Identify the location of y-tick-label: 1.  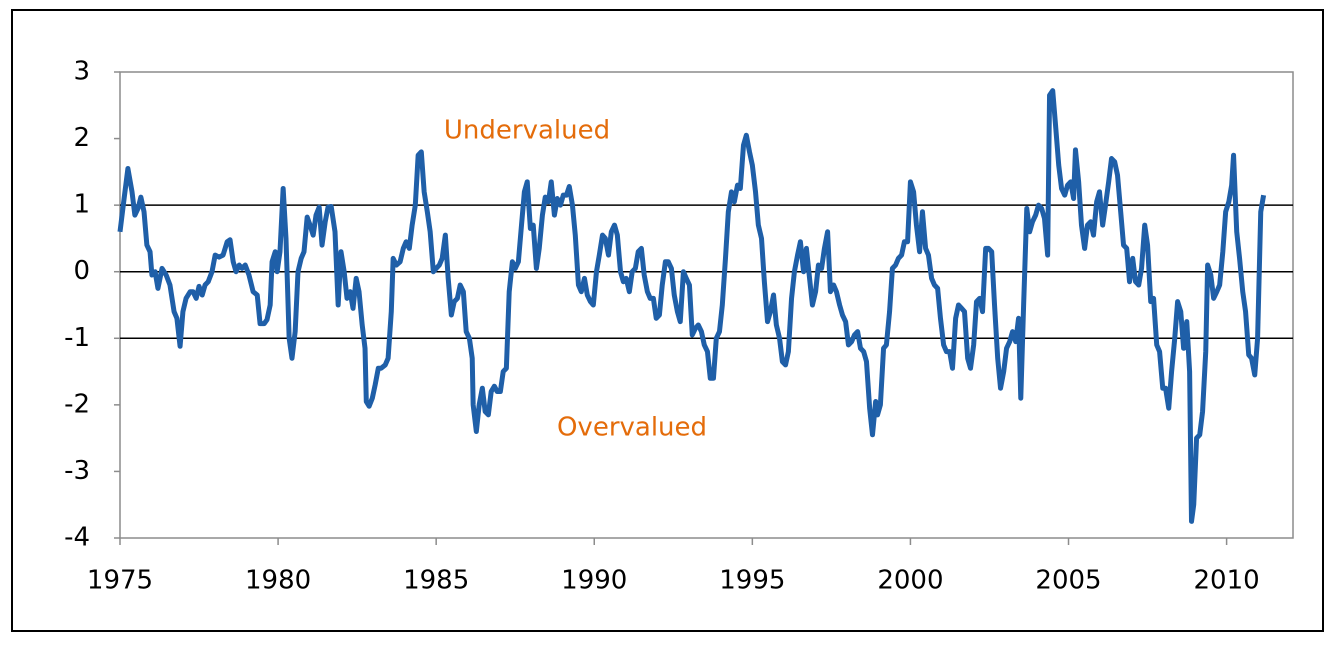
(81, 205).